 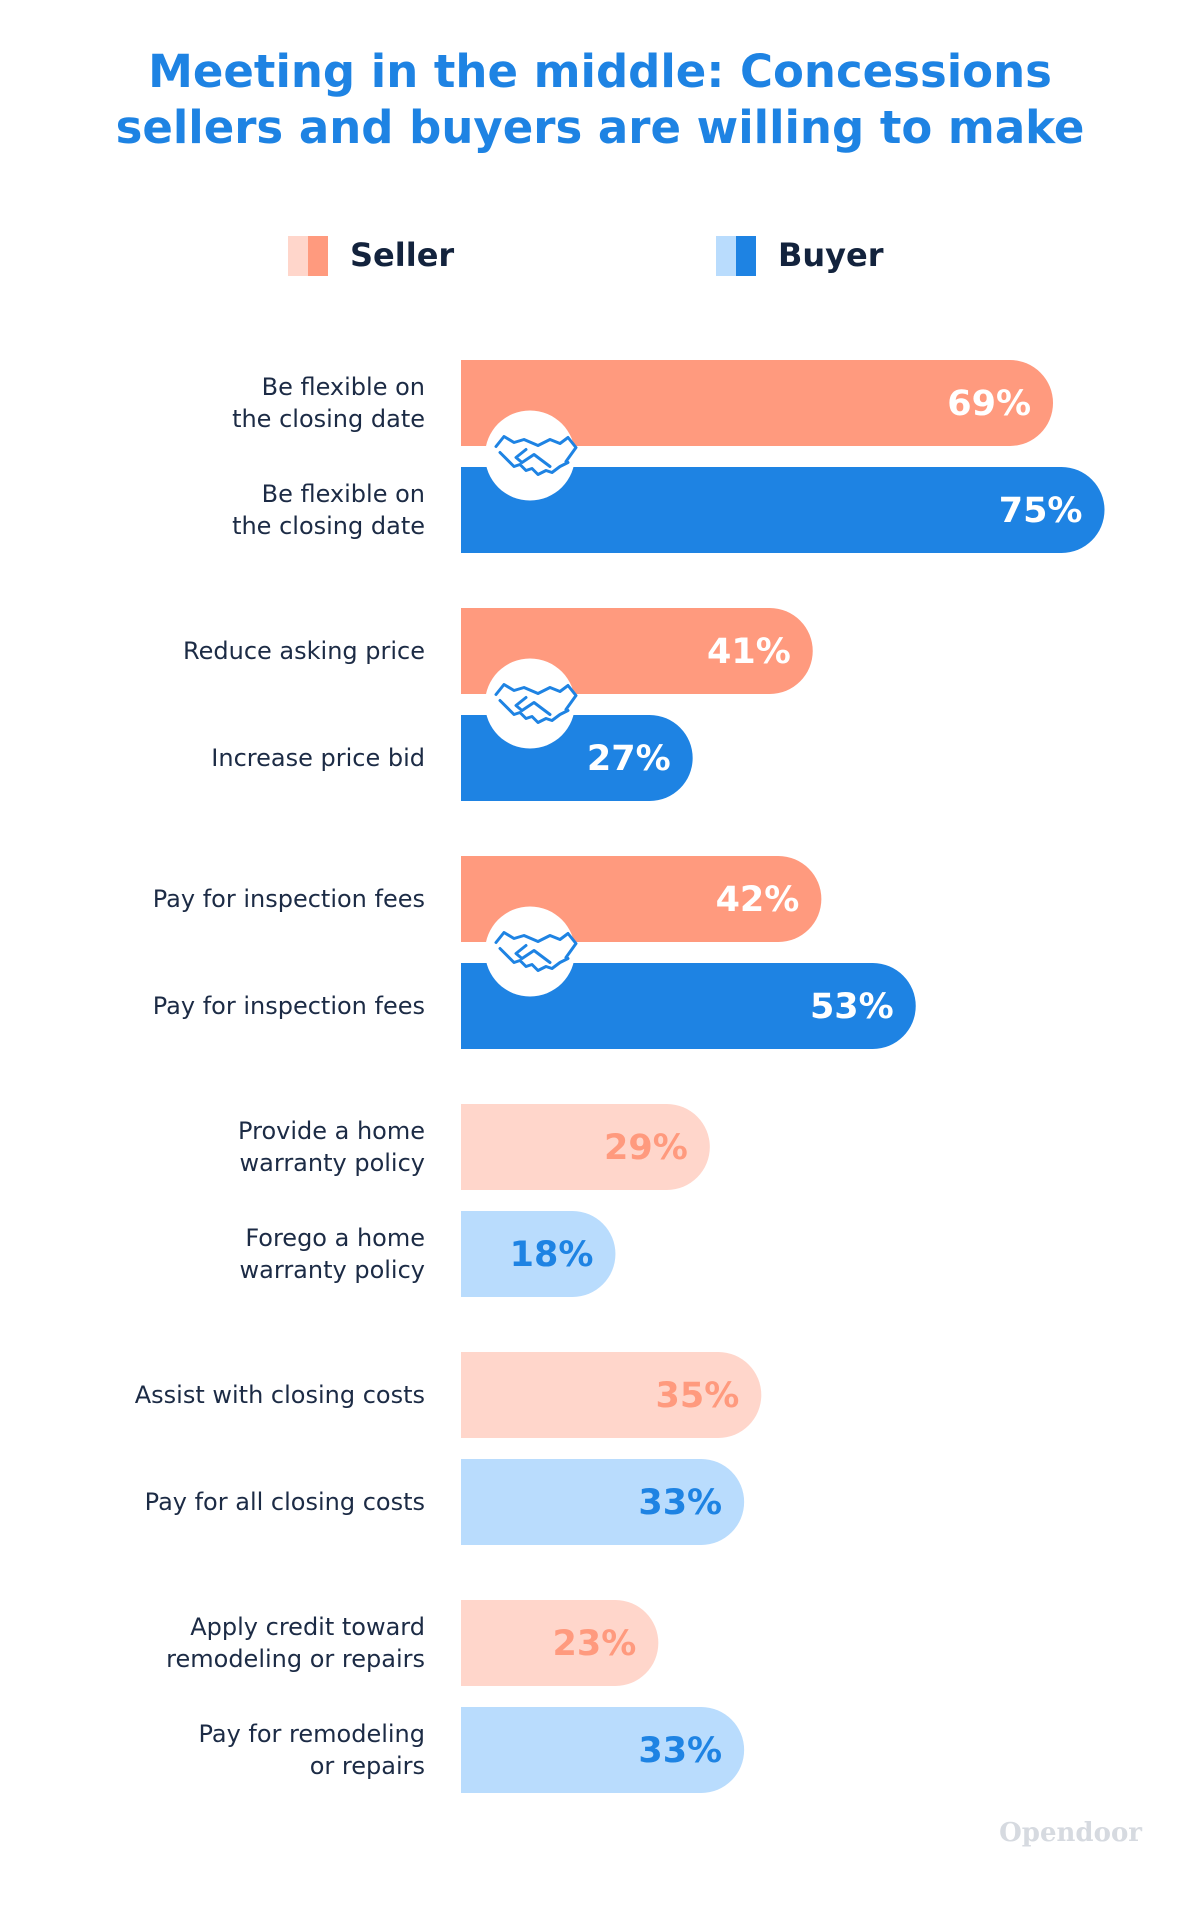 I want to click on value-label: 75%, so click(x=1041, y=511).